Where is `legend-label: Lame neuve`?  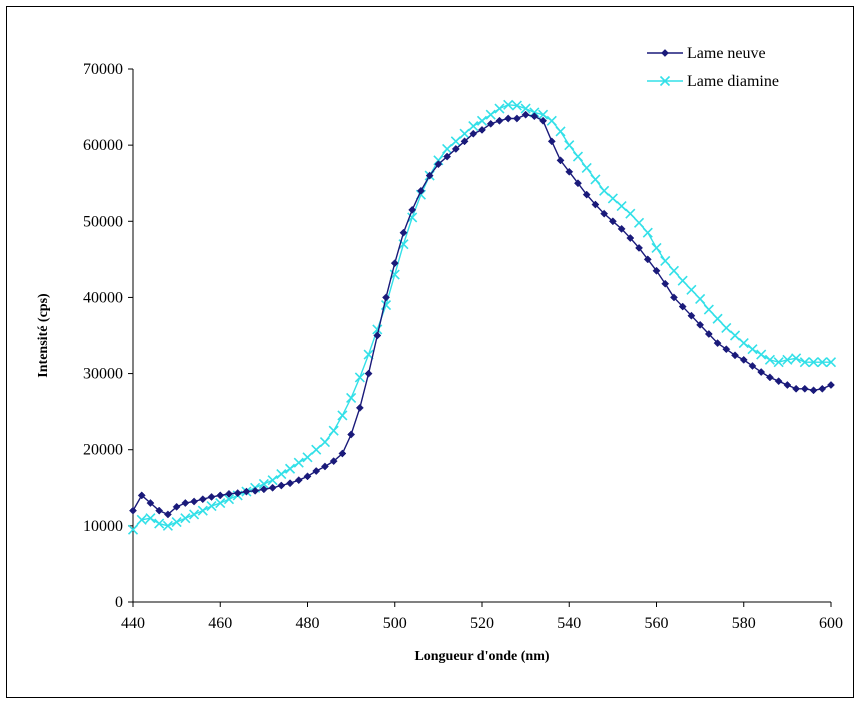 legend-label: Lame neuve is located at coordinates (726, 53).